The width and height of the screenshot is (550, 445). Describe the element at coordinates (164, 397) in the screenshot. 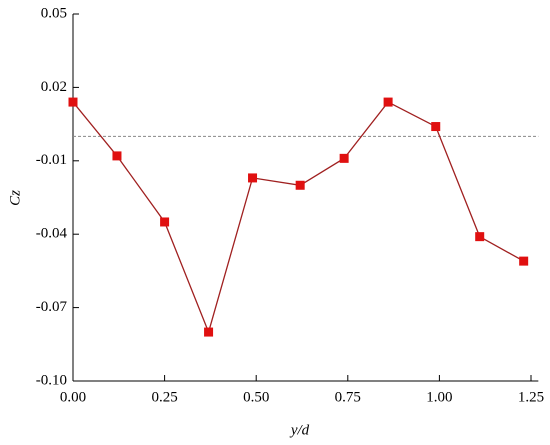

I see `x-tick-label: 0.25` at that location.